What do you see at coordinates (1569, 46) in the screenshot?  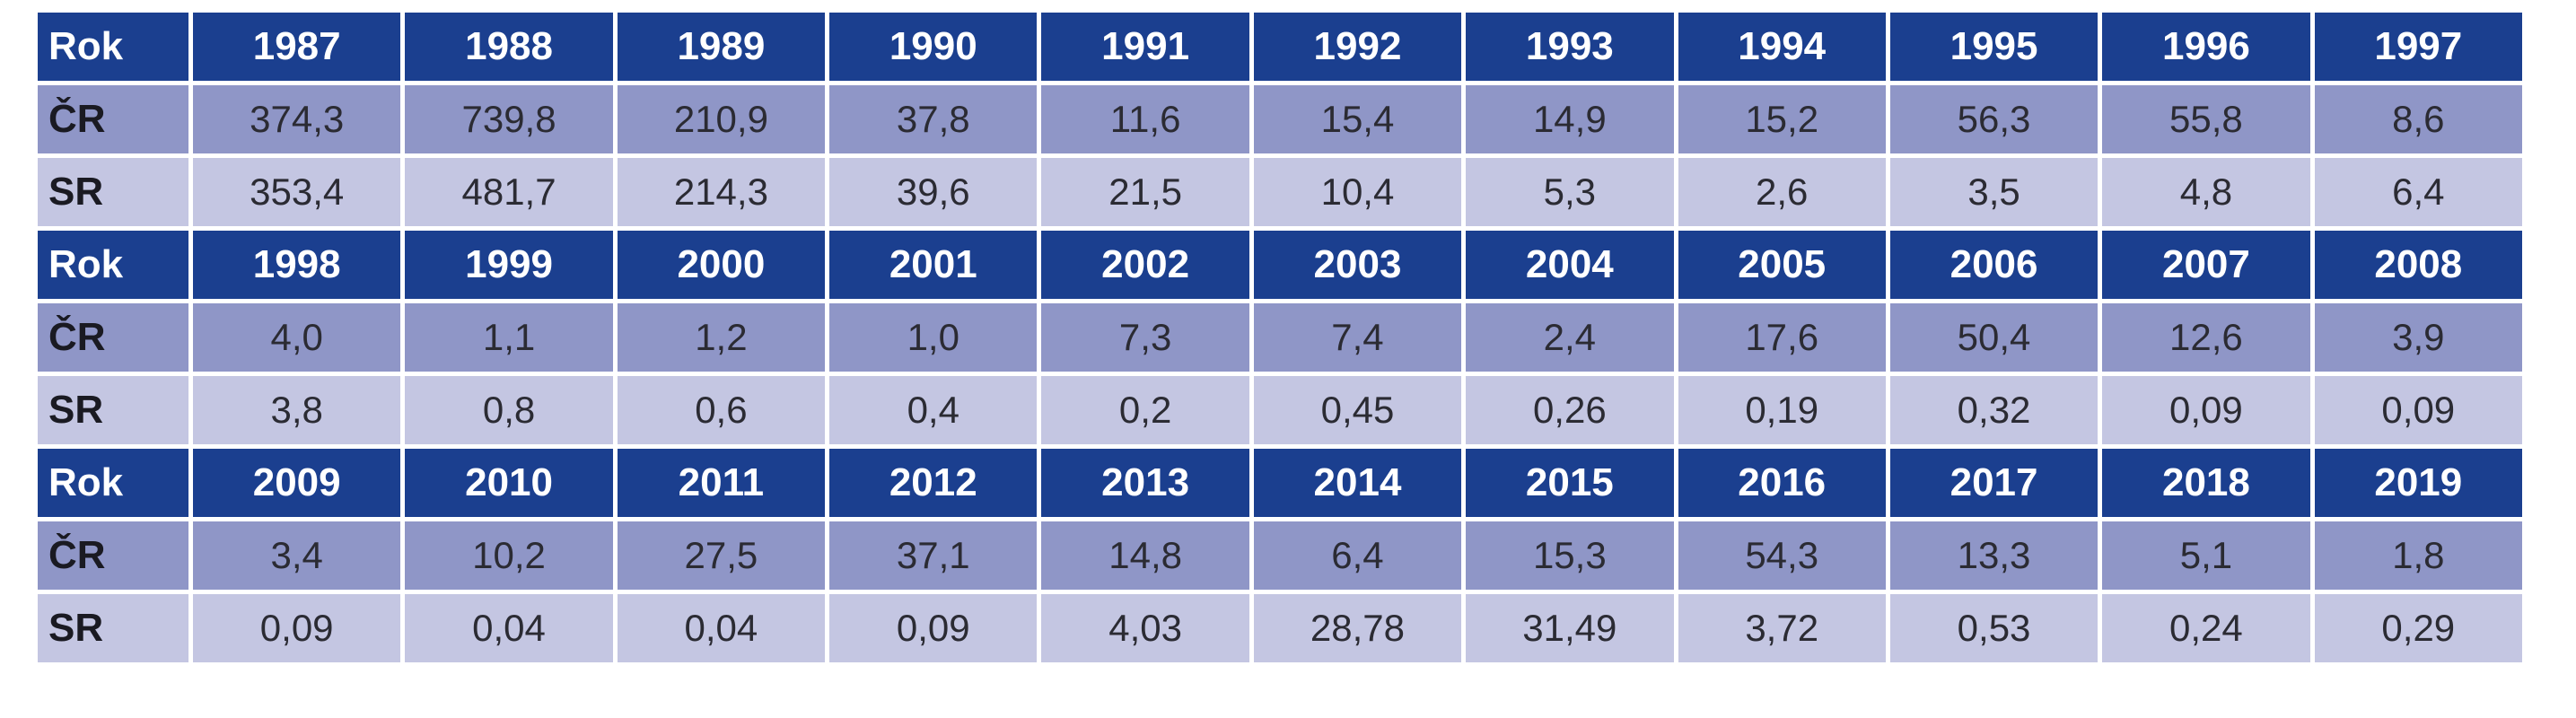 I see `year-cell: 1993` at bounding box center [1569, 46].